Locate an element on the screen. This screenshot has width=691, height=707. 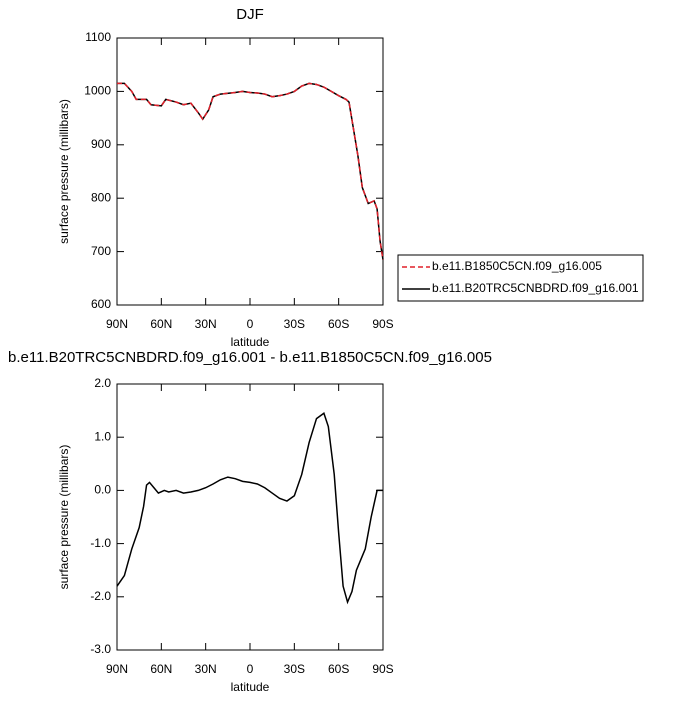
chart-title: DJF is located at coordinates (250, 14).